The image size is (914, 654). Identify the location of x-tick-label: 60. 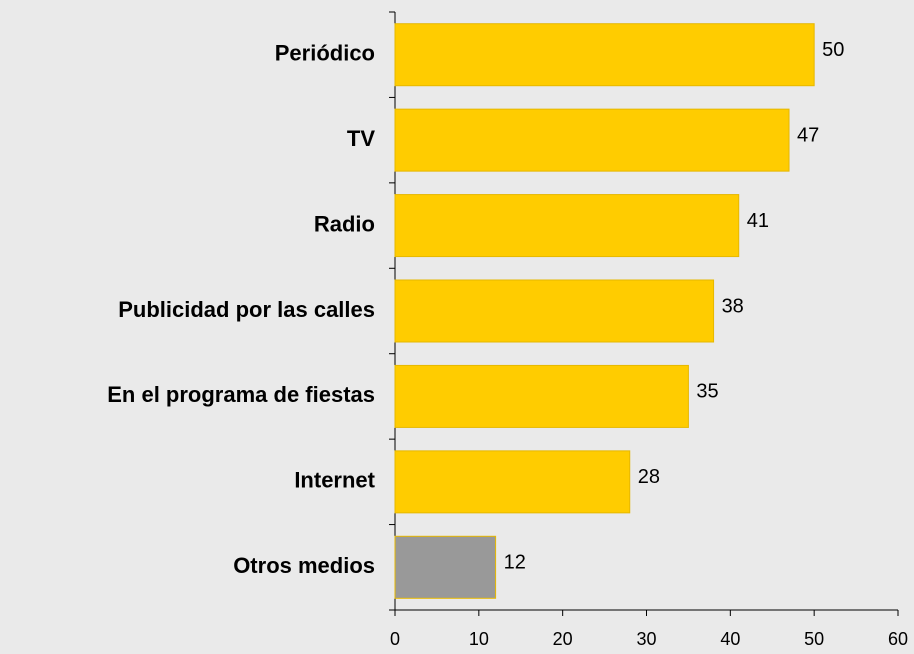
(898, 639).